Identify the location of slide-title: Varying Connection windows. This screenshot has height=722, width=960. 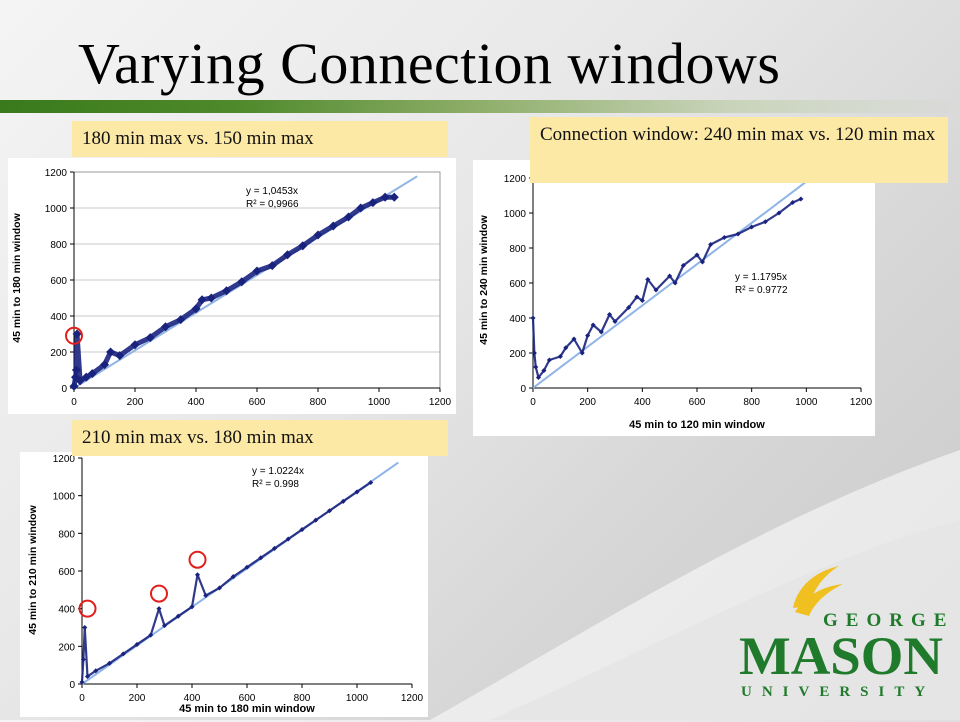
(429, 63).